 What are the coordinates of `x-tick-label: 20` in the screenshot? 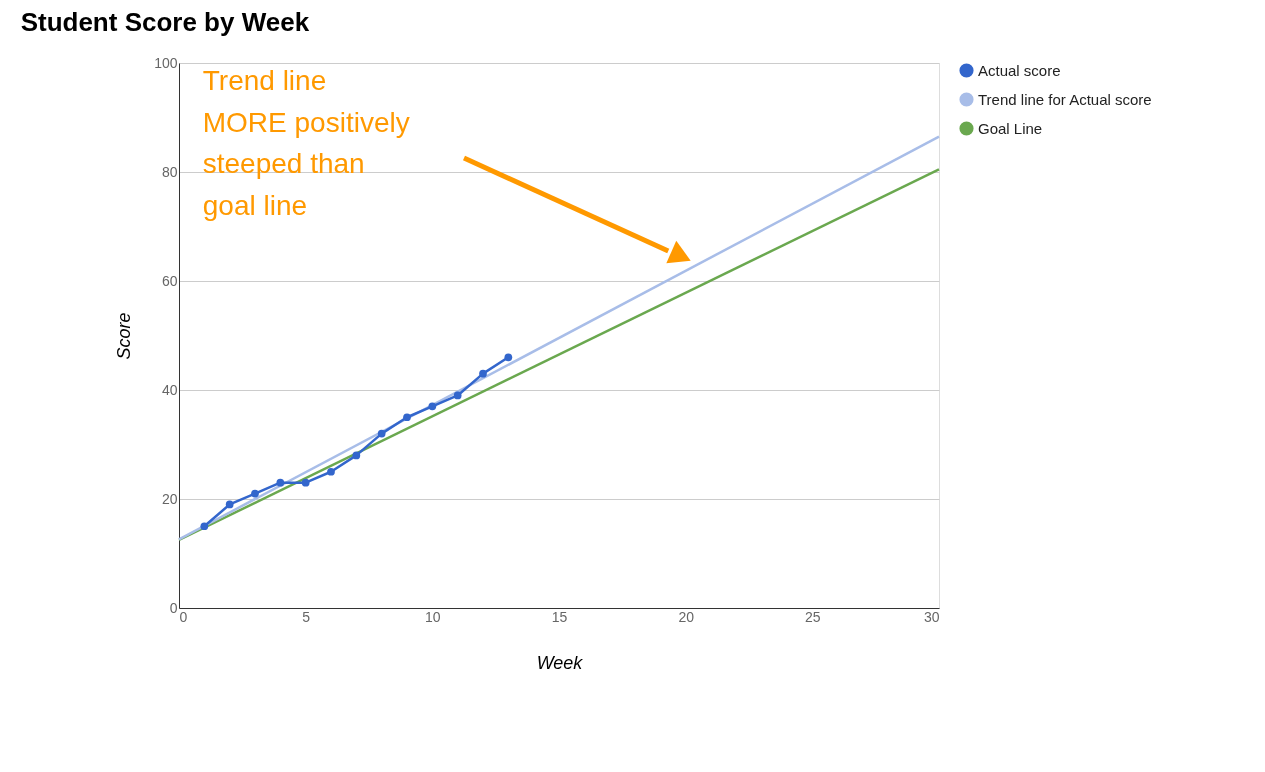 It's located at (686, 616).